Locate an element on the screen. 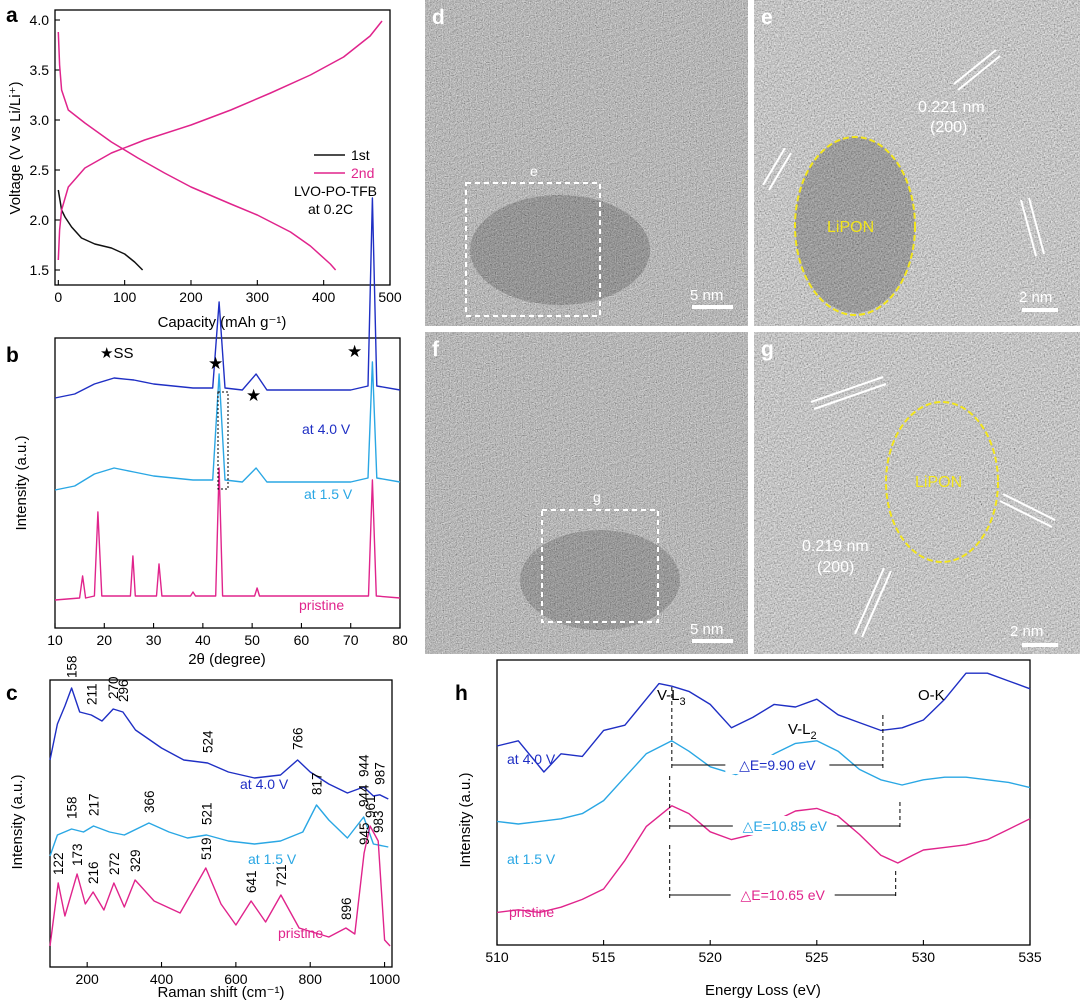 The width and height of the screenshot is (1080, 1002). panel-b-xlabel: 2θ (degree) is located at coordinates (227, 659).